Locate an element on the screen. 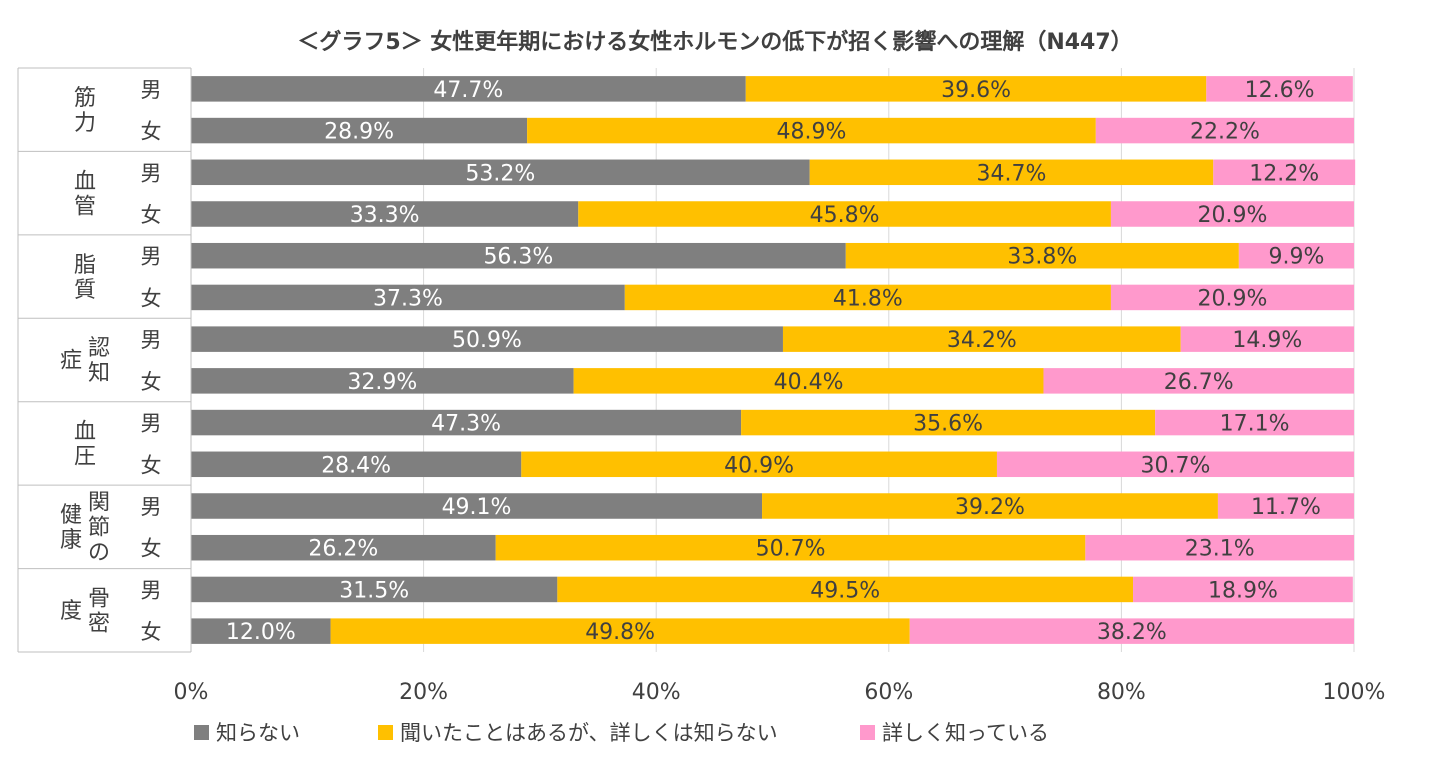  data-label: 18.9% is located at coordinates (1243, 590).